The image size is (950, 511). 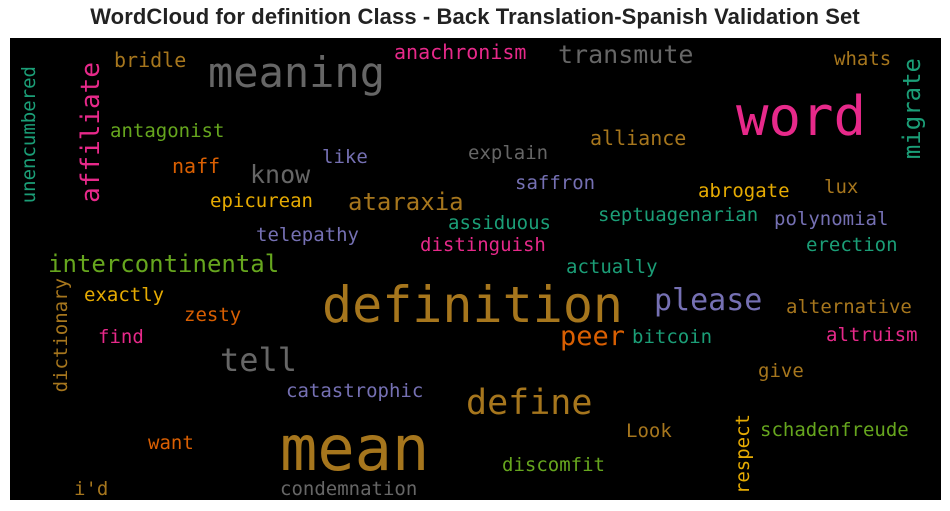 I want to click on word-alliance: alliance, so click(x=638, y=138).